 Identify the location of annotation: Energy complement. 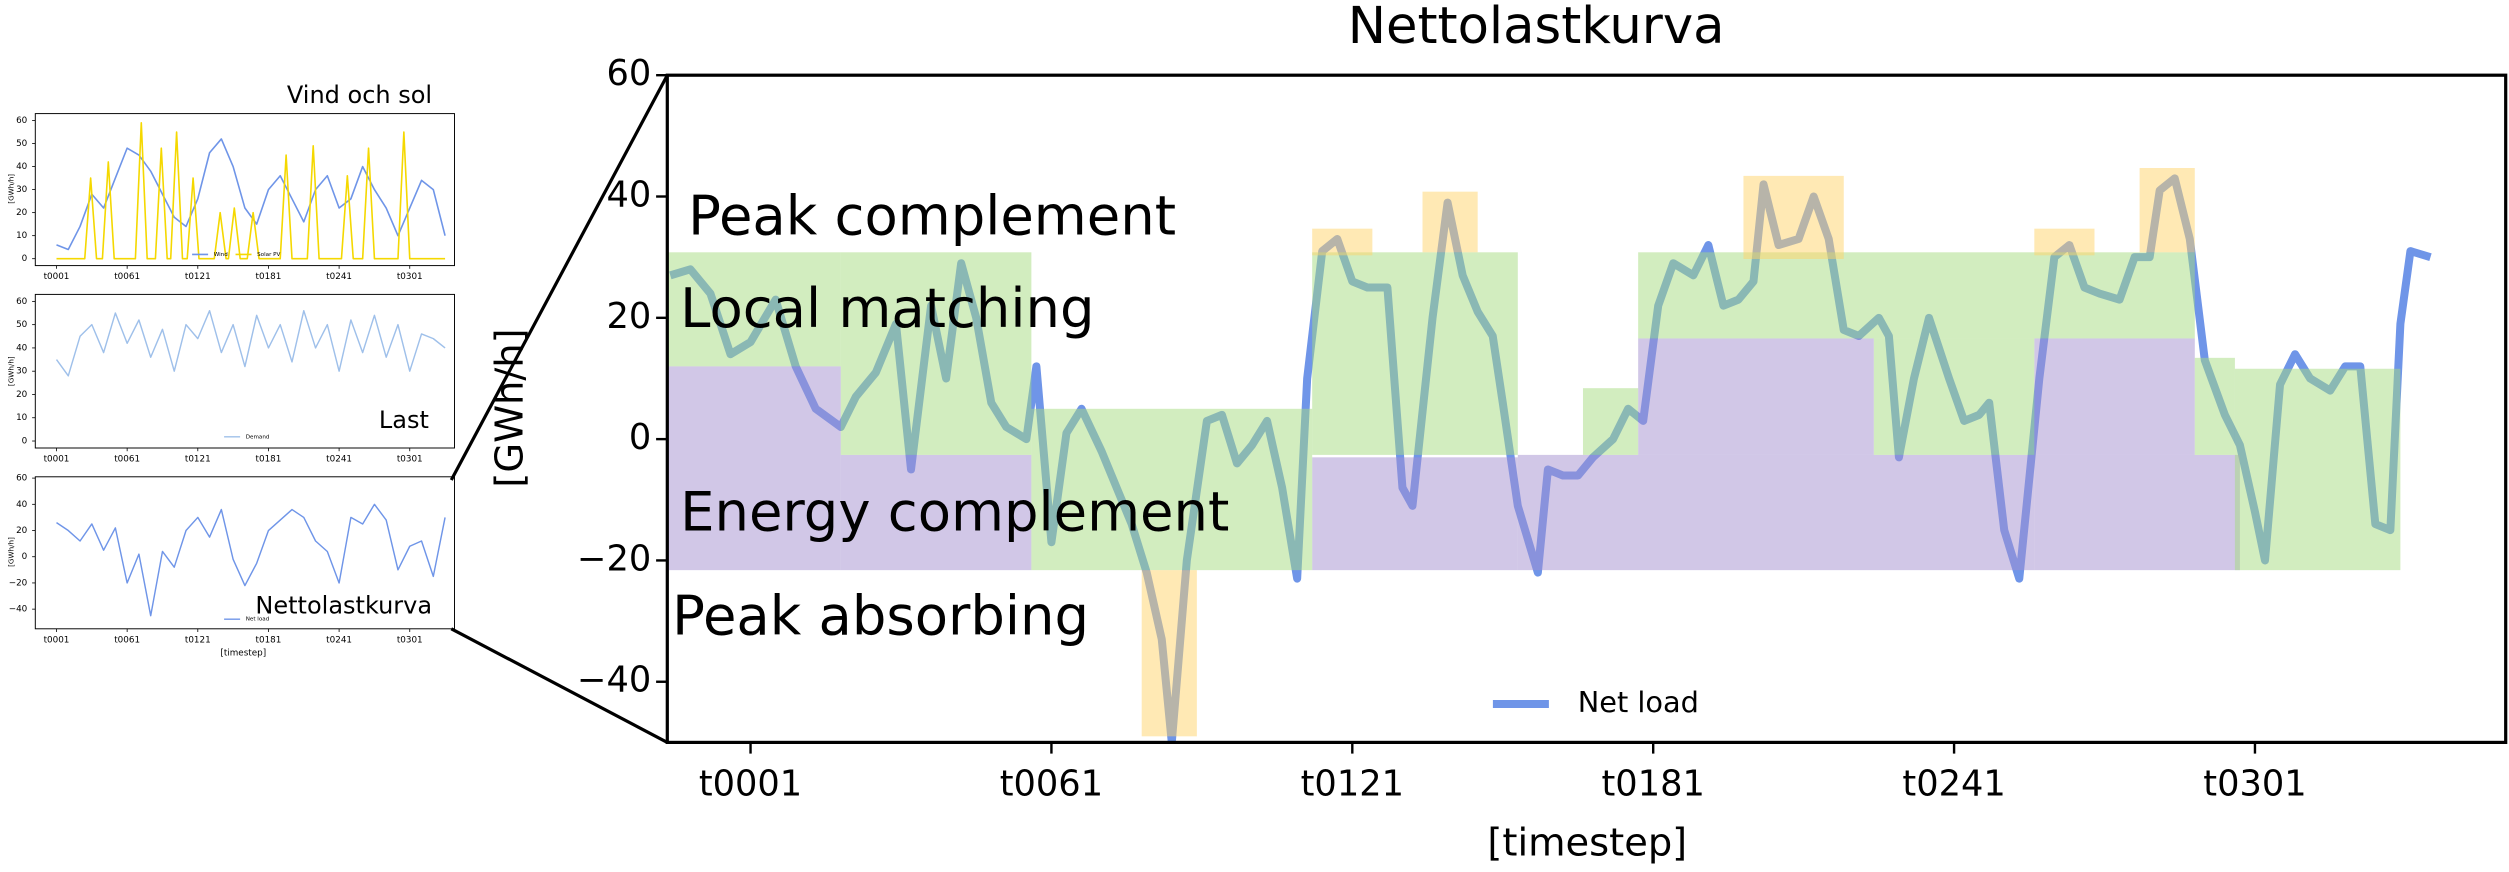
(954, 511).